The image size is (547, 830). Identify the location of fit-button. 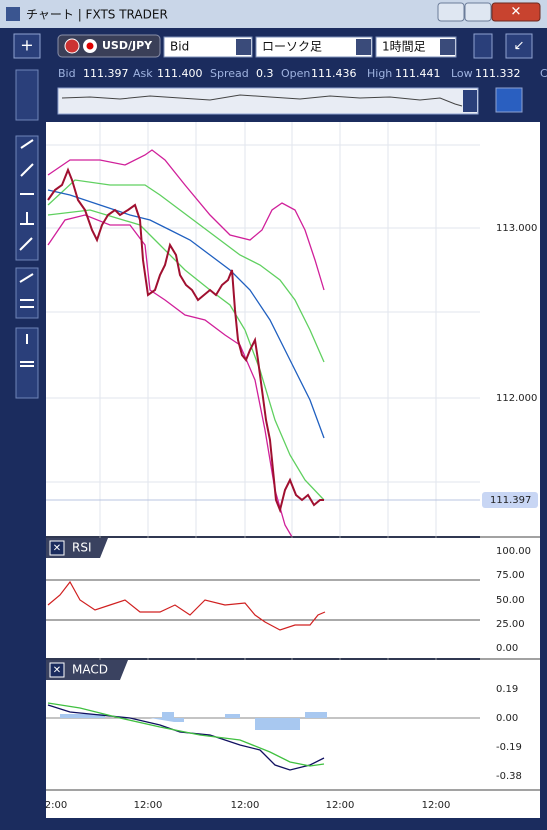
(509, 100).